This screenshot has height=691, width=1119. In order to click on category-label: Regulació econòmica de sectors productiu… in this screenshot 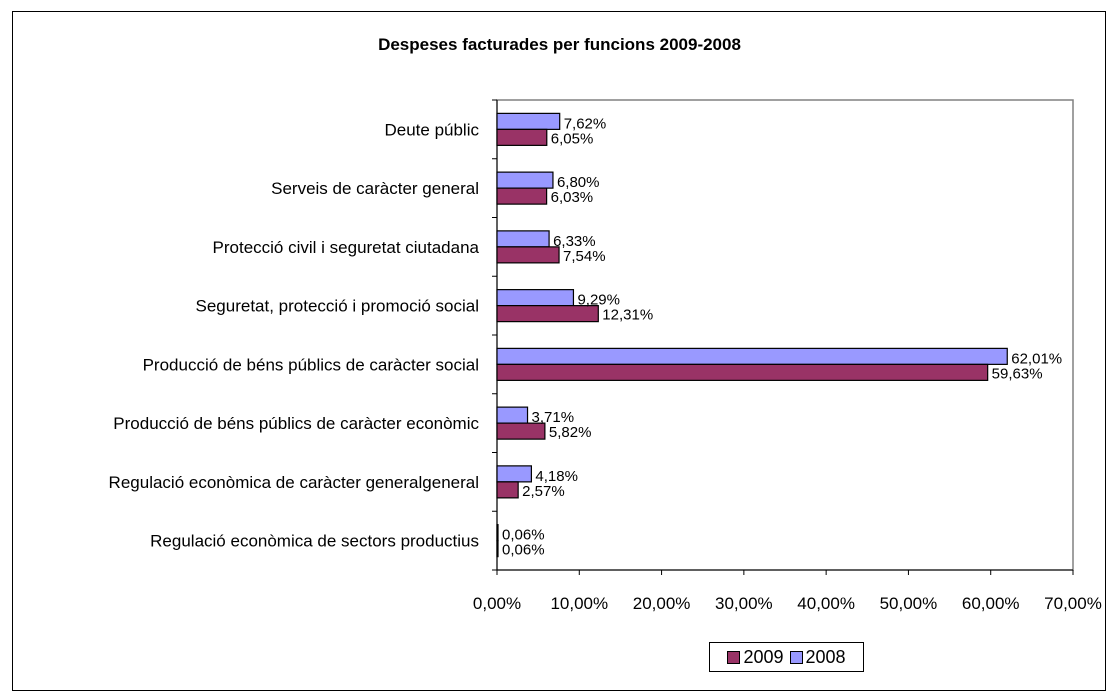, I will do `click(314, 541)`.